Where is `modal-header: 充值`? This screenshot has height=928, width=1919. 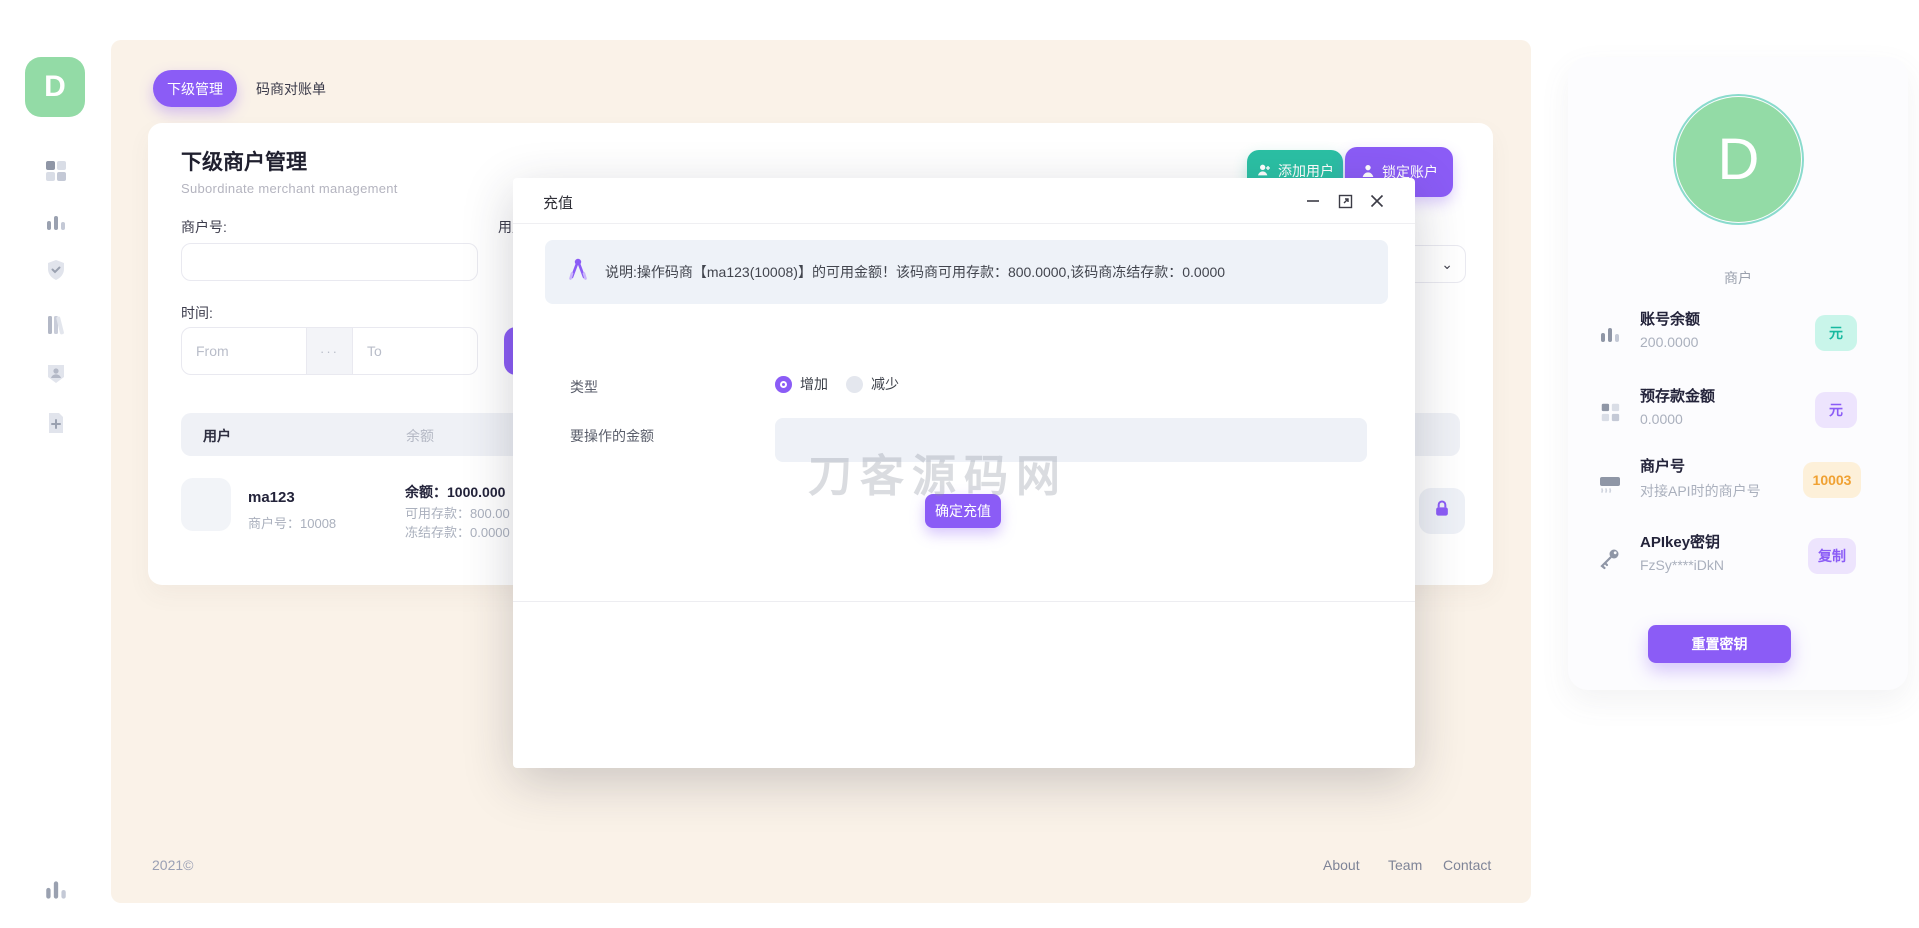
modal-header: 充值 is located at coordinates (964, 201).